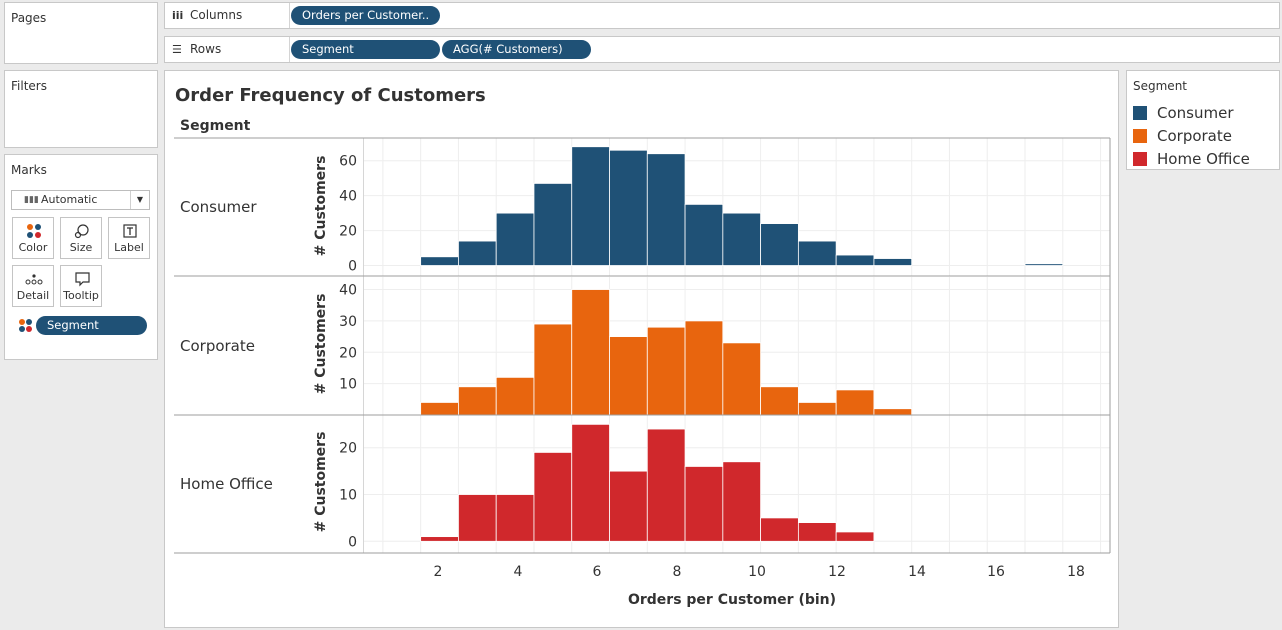  I want to click on legend-title: Segment, so click(1160, 86).